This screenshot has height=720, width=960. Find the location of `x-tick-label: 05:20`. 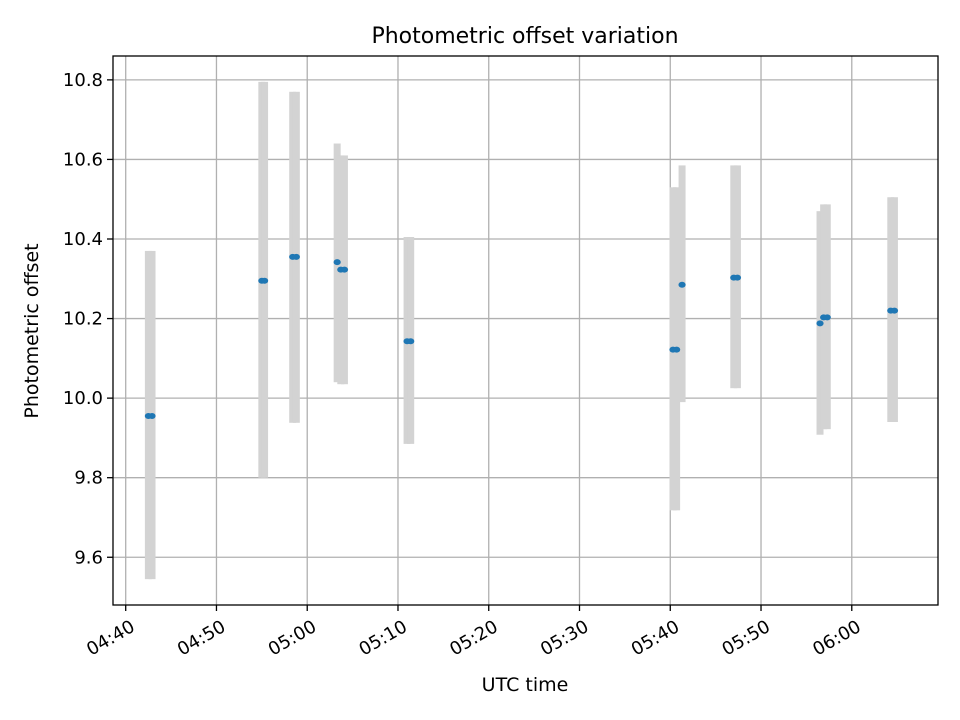

x-tick-label: 05:20 is located at coordinates (473, 638).